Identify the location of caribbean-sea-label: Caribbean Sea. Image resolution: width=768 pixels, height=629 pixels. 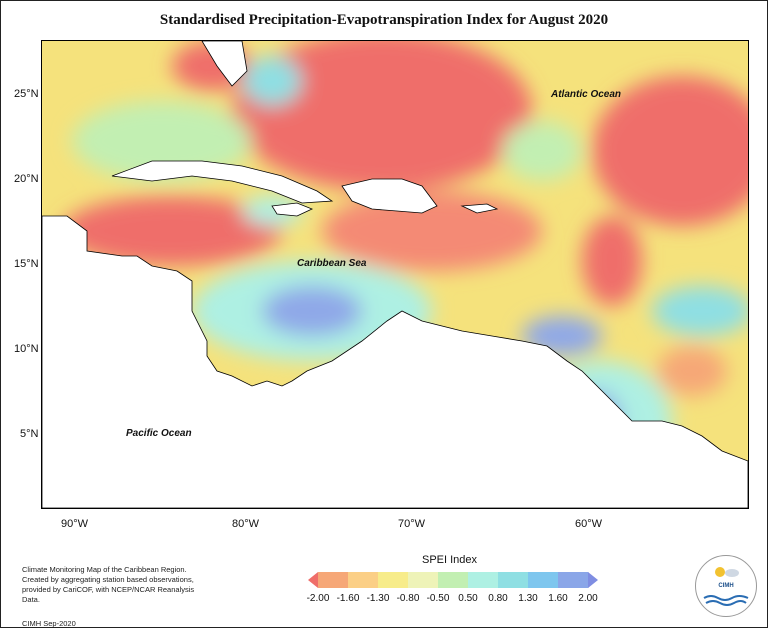
(332, 263).